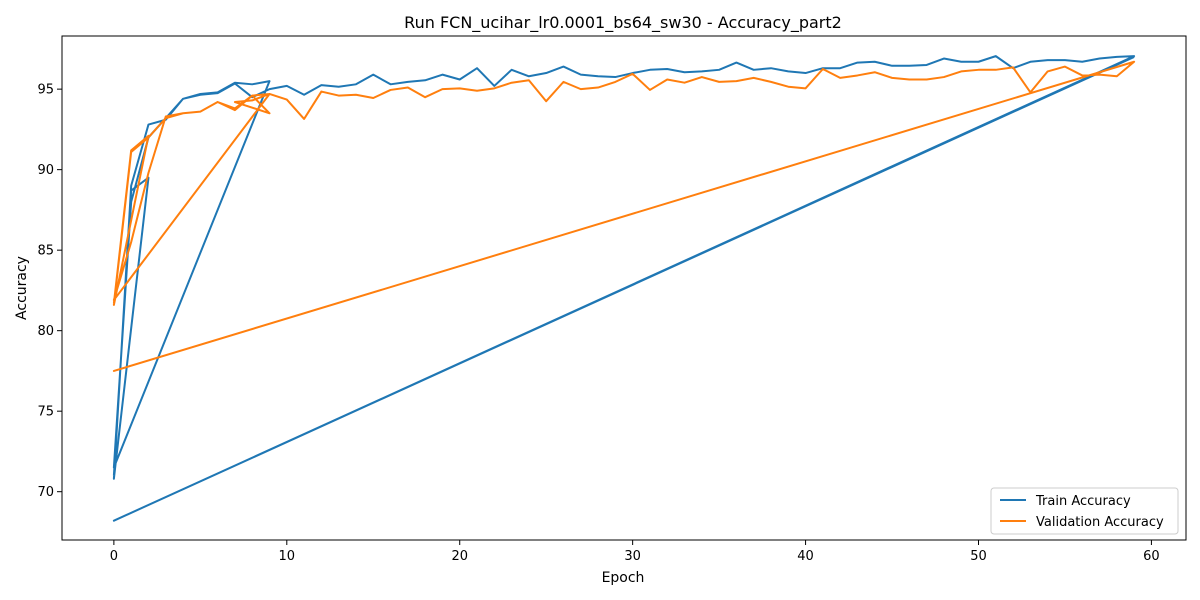 This screenshot has width=1200, height=600. What do you see at coordinates (45, 331) in the screenshot?
I see `y-tick-label: 80` at bounding box center [45, 331].